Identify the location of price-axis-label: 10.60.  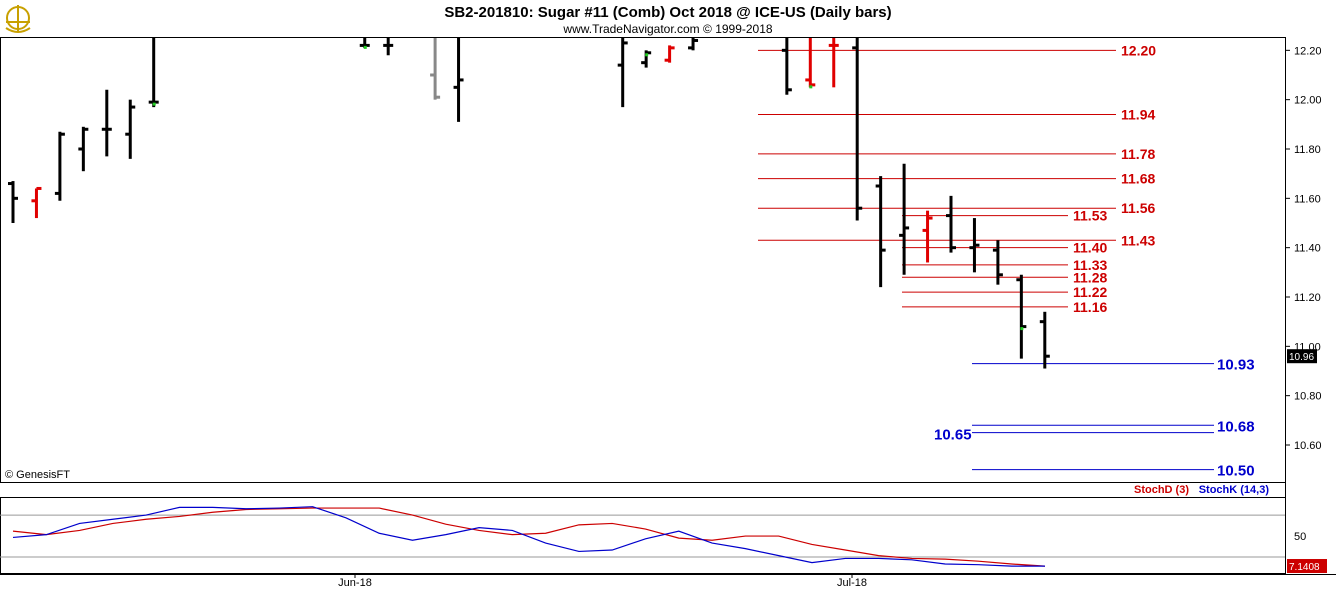
(1308, 446).